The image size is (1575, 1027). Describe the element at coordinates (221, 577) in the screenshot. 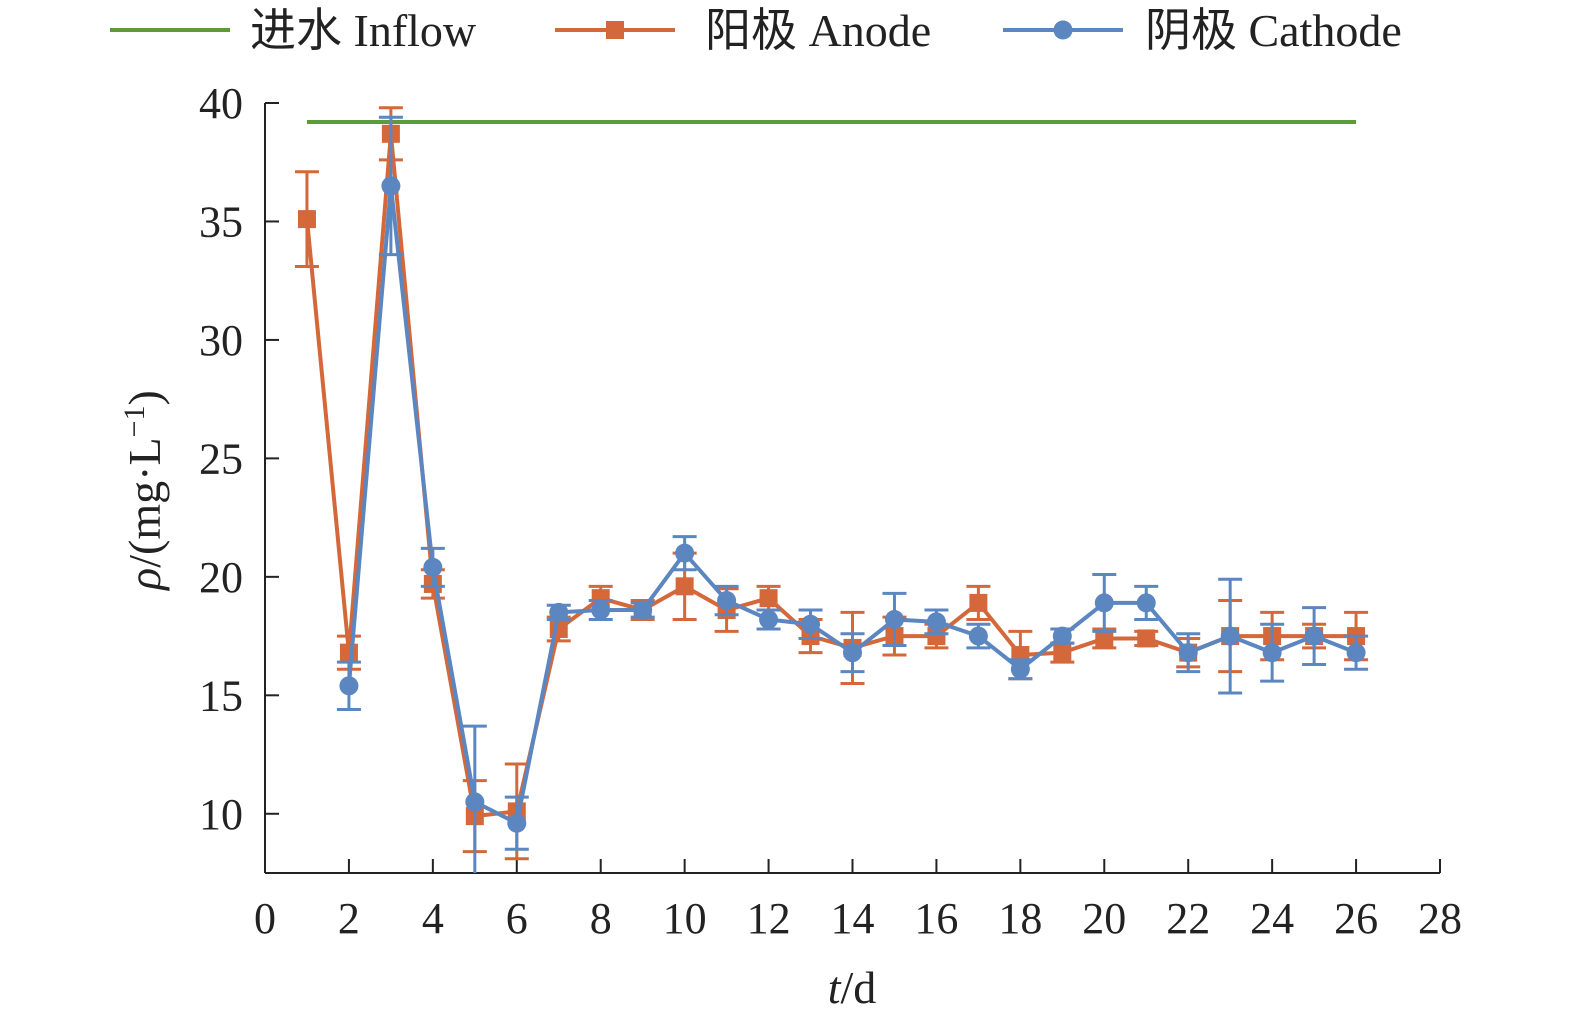

I see `y-tick-label: 20` at that location.